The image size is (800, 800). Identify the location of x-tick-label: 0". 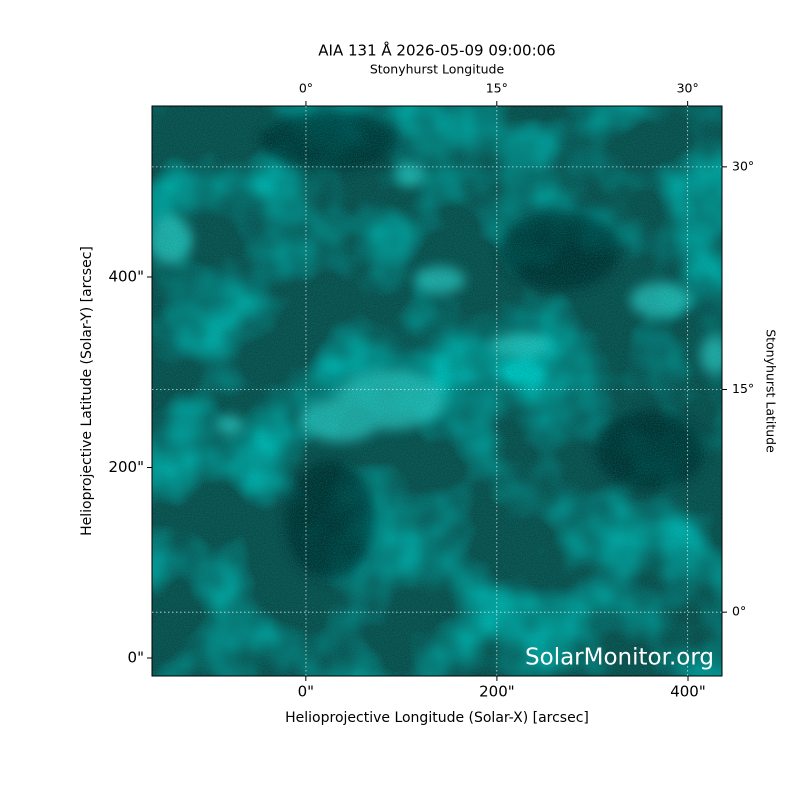
(306, 692).